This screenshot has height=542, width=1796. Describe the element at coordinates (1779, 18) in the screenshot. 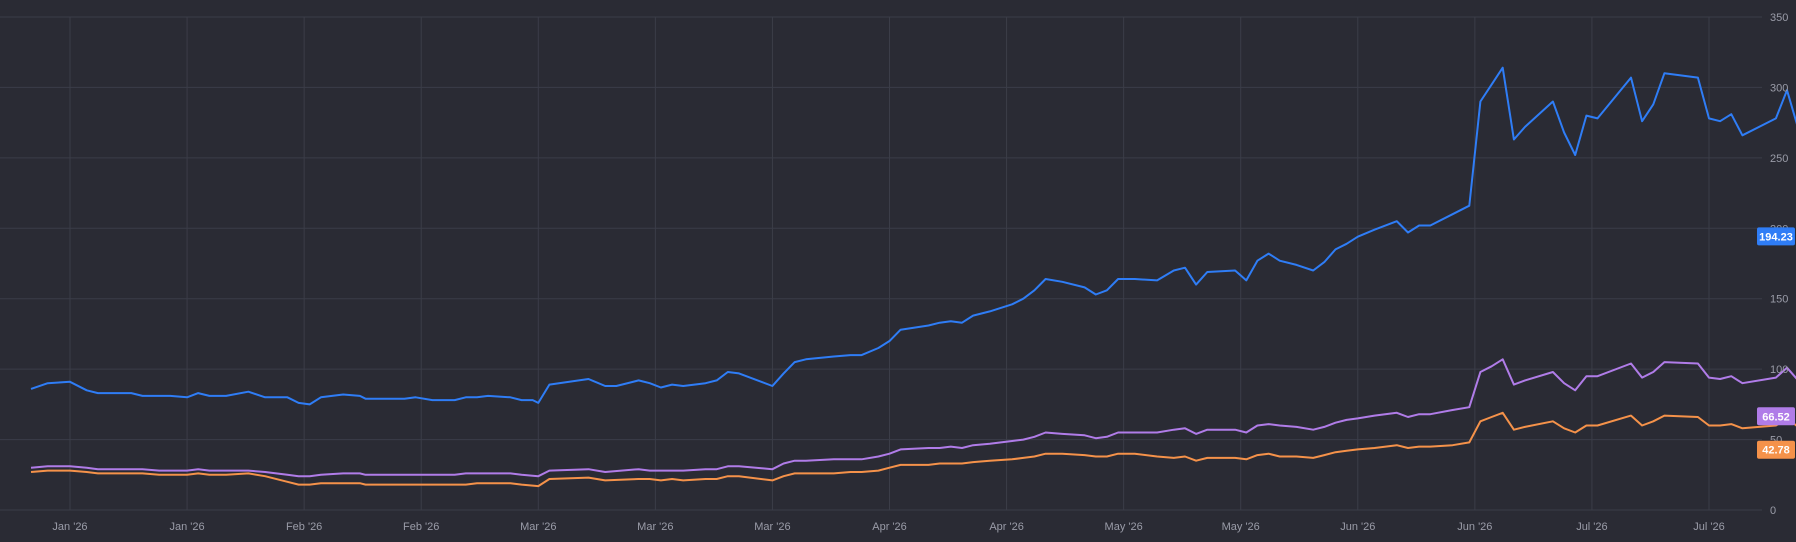

I see `y-tick-label: 350` at that location.